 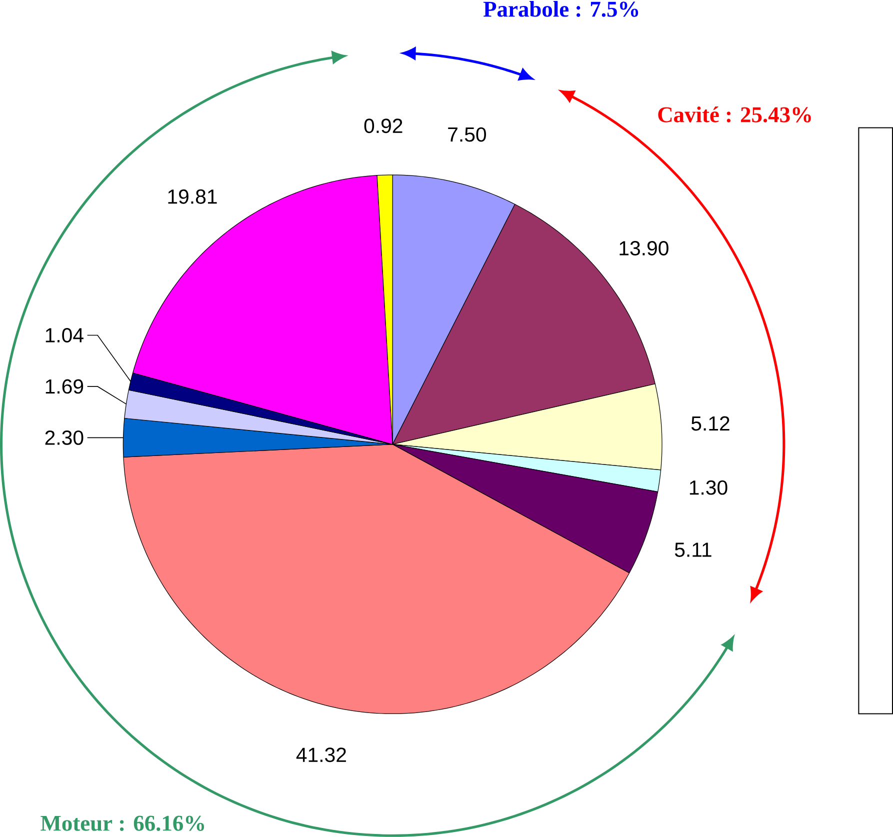 What do you see at coordinates (192, 196) in the screenshot?
I see `data-label: 19.81` at bounding box center [192, 196].